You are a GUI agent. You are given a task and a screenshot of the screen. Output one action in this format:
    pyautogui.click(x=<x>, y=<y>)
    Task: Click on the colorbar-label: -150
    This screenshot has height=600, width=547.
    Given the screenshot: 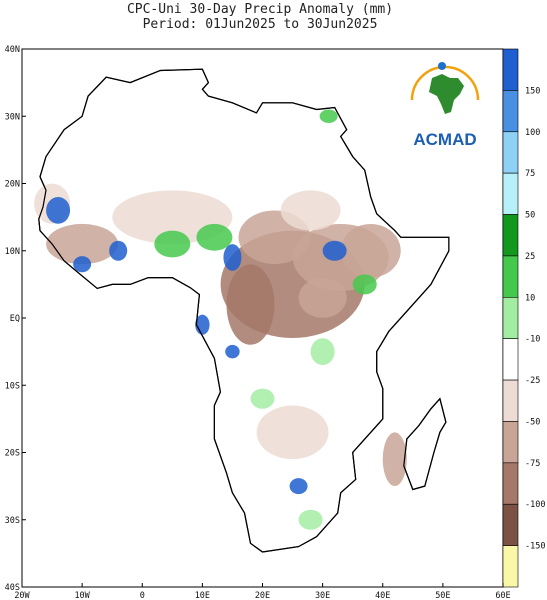 What is the action you would take?
    pyautogui.click(x=535, y=547)
    